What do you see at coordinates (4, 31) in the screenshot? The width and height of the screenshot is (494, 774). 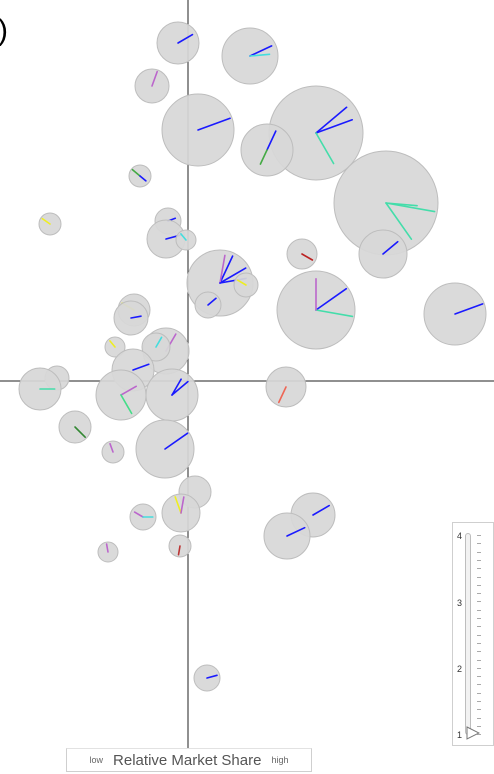 I see `corner-glyph: )` at bounding box center [4, 31].